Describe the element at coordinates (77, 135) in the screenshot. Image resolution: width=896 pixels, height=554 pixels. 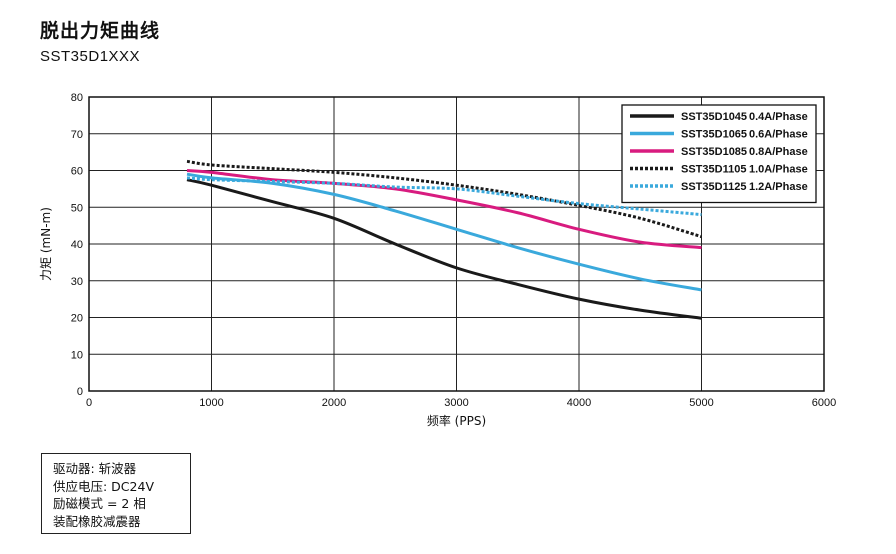
I see `y-tick-label: 70` at that location.